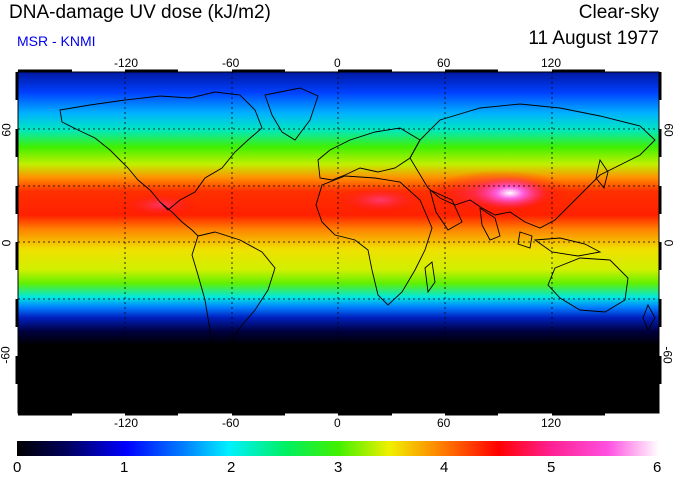  Describe the element at coordinates (593, 38) in the screenshot. I see `date-label: 11 August 1977` at that location.